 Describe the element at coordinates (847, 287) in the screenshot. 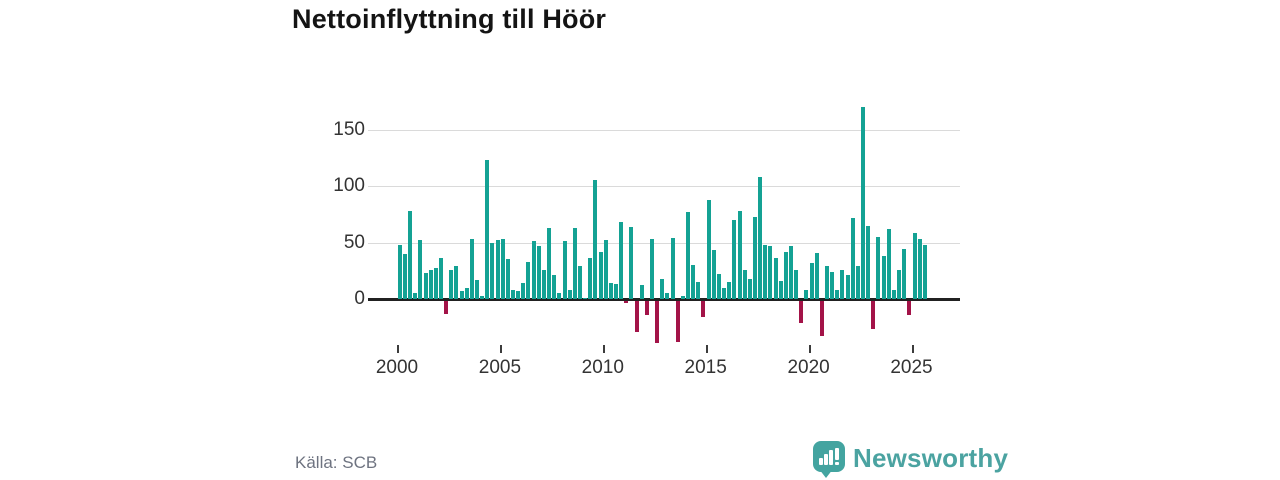

I see `bar-2021-q4` at that location.